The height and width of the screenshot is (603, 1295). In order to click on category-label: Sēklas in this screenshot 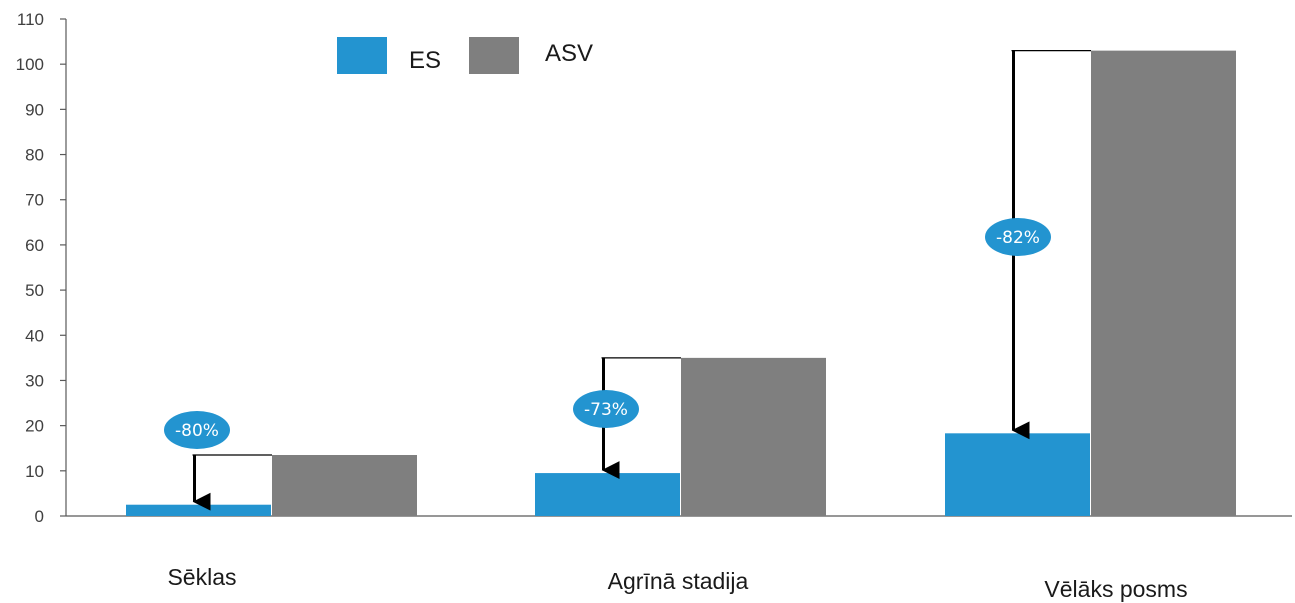, I will do `click(201, 577)`.